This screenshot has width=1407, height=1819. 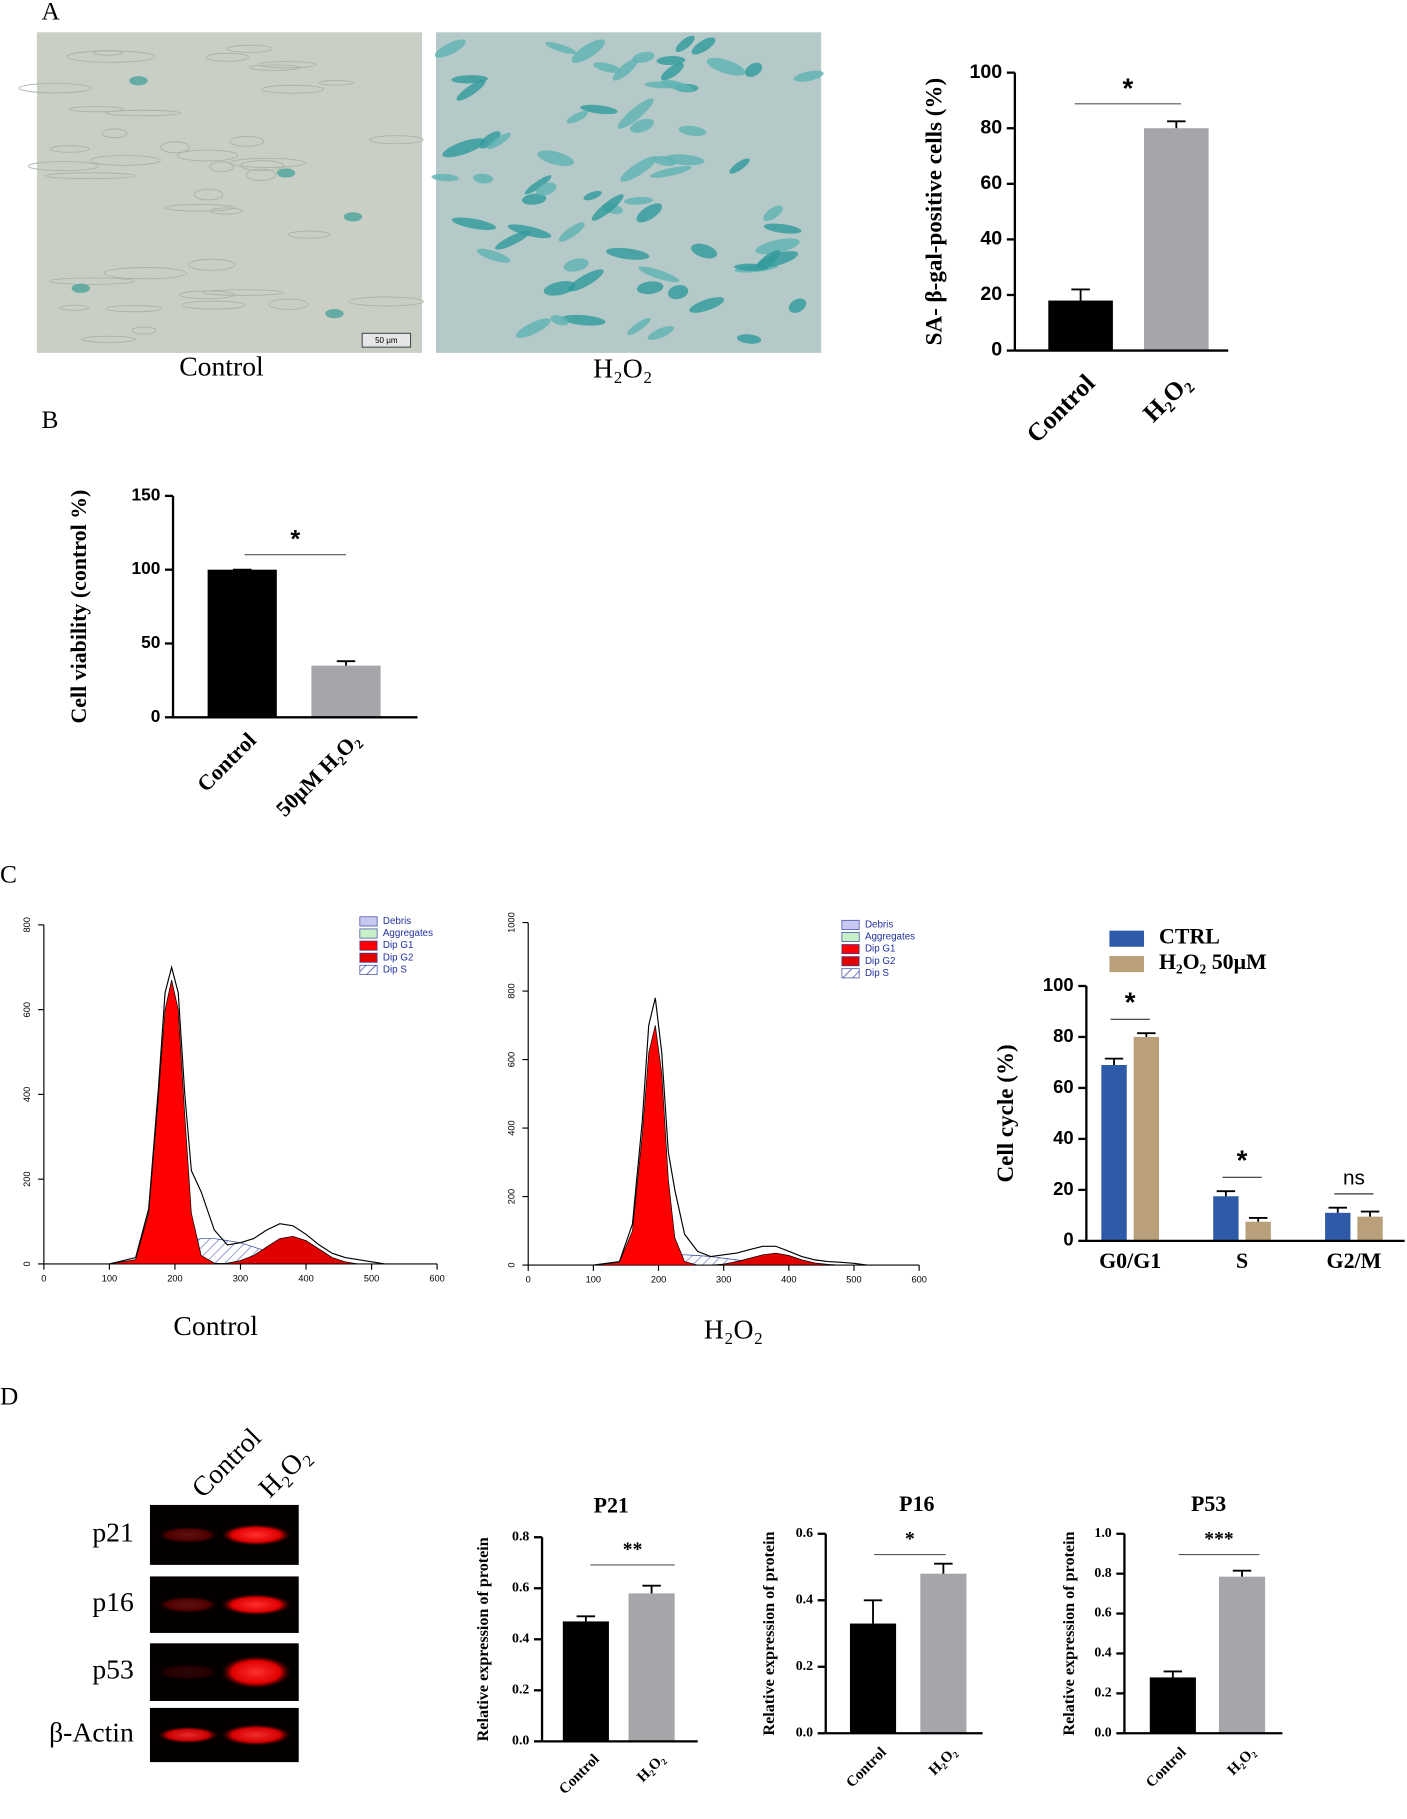 What do you see at coordinates (622, 368) in the screenshot?
I see `micrograph-caption: H₂O₂` at bounding box center [622, 368].